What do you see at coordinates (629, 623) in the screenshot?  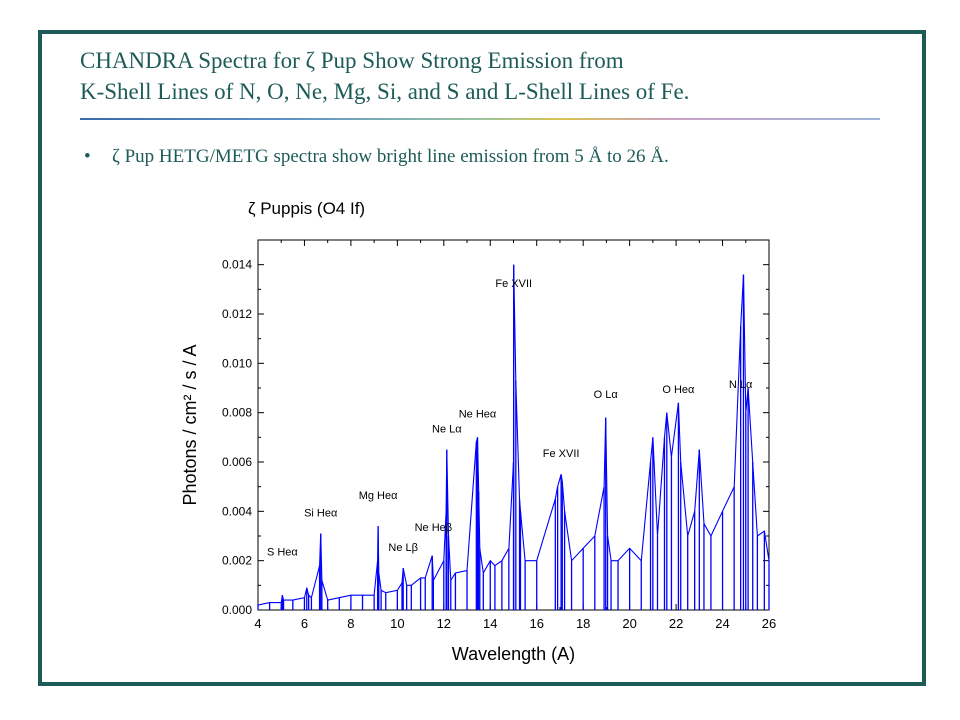 I see `x-tick-label: 20` at bounding box center [629, 623].